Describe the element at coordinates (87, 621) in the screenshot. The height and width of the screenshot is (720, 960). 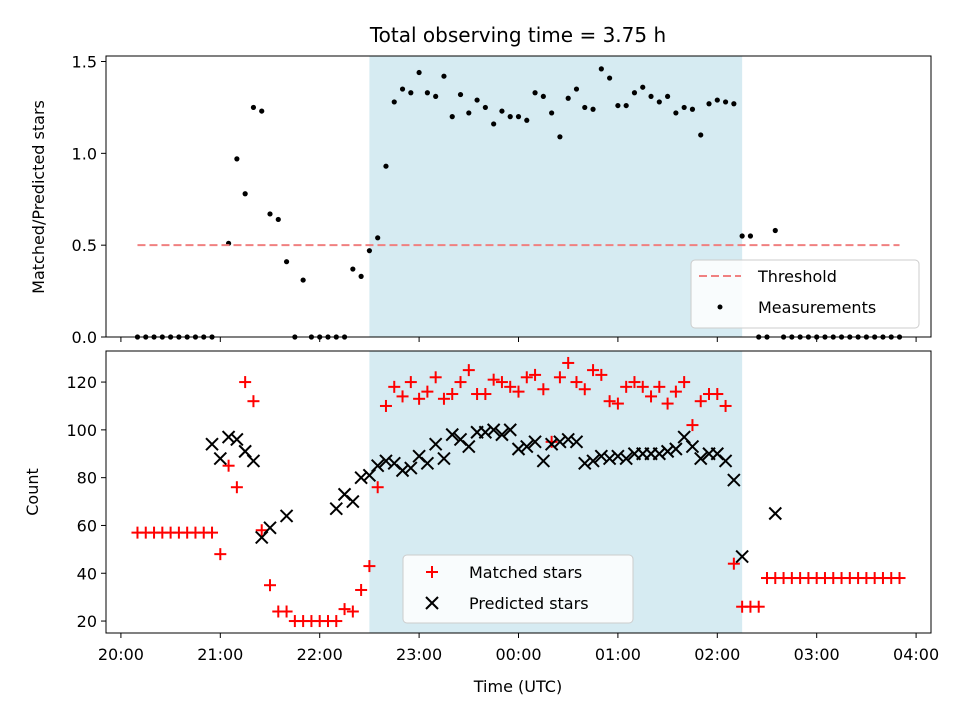
I see `bottom-y-tick-label: 20` at that location.